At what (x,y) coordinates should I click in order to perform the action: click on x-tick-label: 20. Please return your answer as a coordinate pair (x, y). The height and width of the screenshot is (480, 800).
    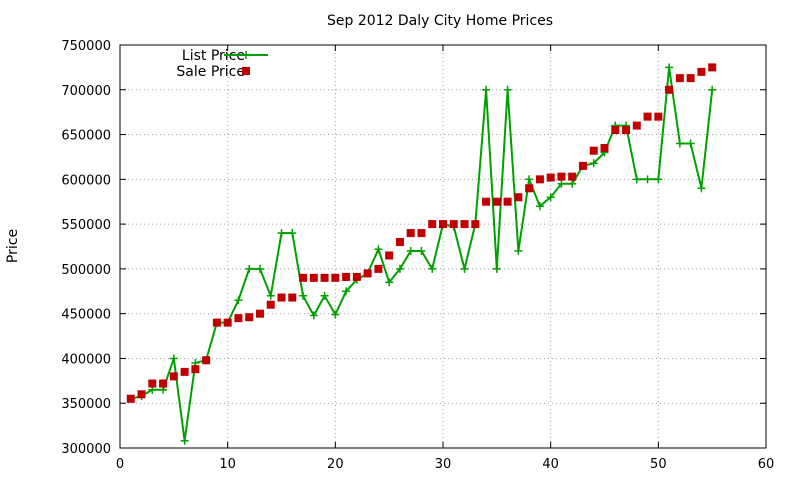
    Looking at the image, I should click on (335, 464).